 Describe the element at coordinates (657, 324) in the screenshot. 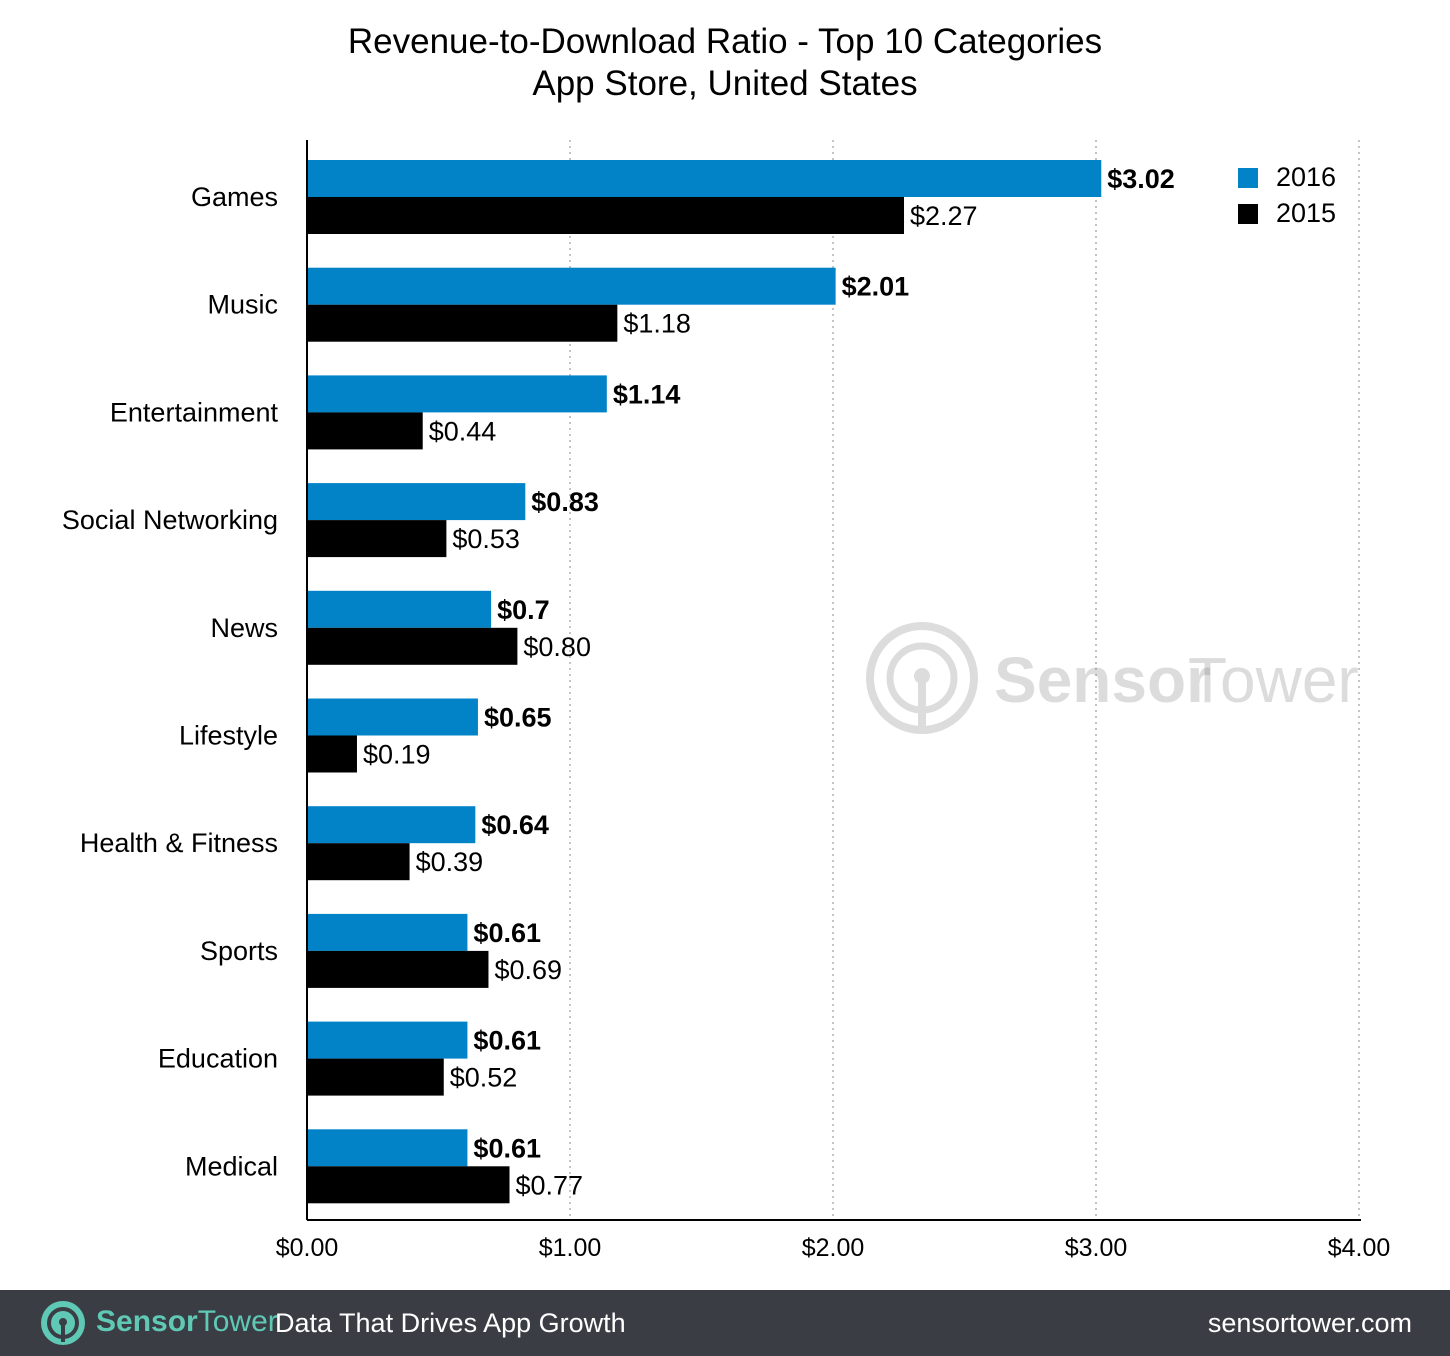

I see `data-label-2015: $1.18` at that location.